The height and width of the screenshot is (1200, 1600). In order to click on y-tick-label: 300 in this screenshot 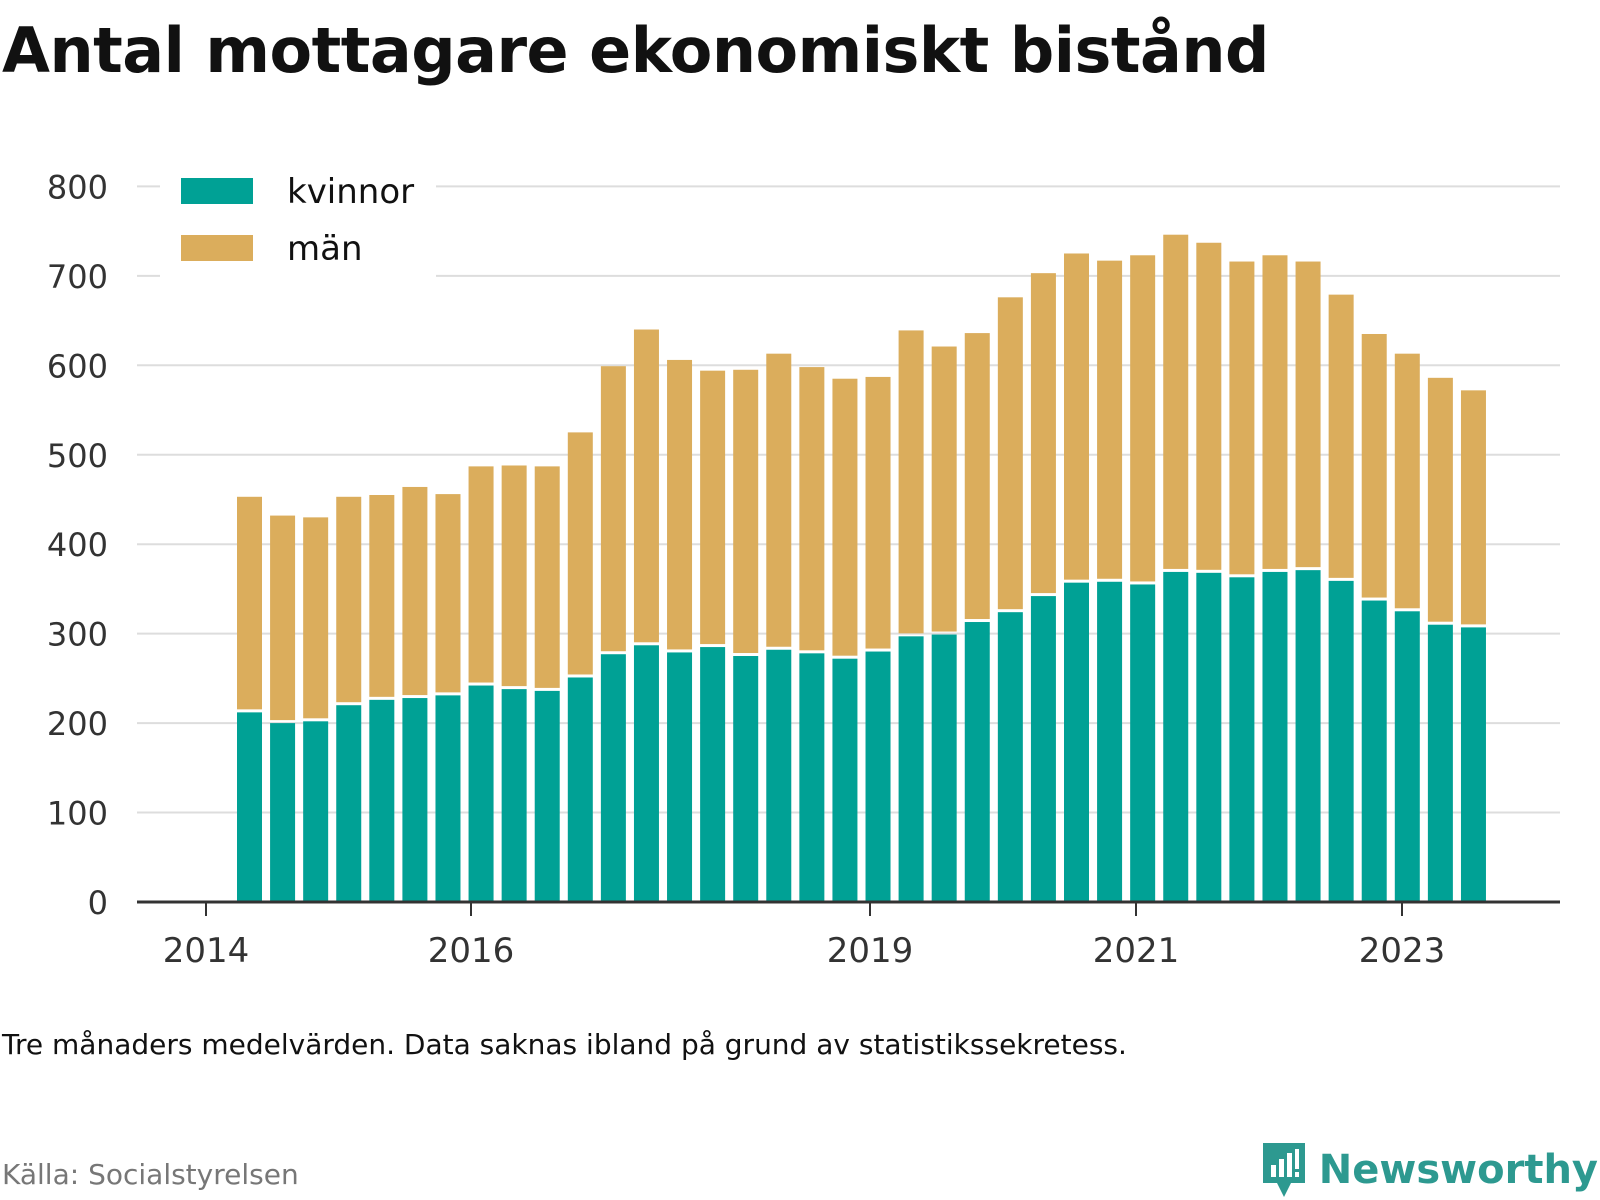, I will do `click(77, 635)`.